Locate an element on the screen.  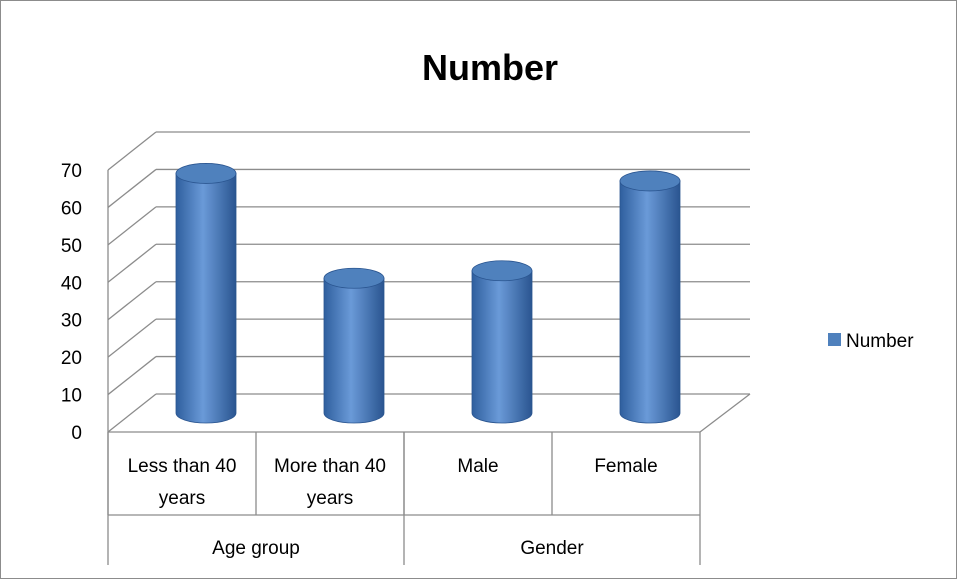
y-tick-label: 30 is located at coordinates (71, 321).